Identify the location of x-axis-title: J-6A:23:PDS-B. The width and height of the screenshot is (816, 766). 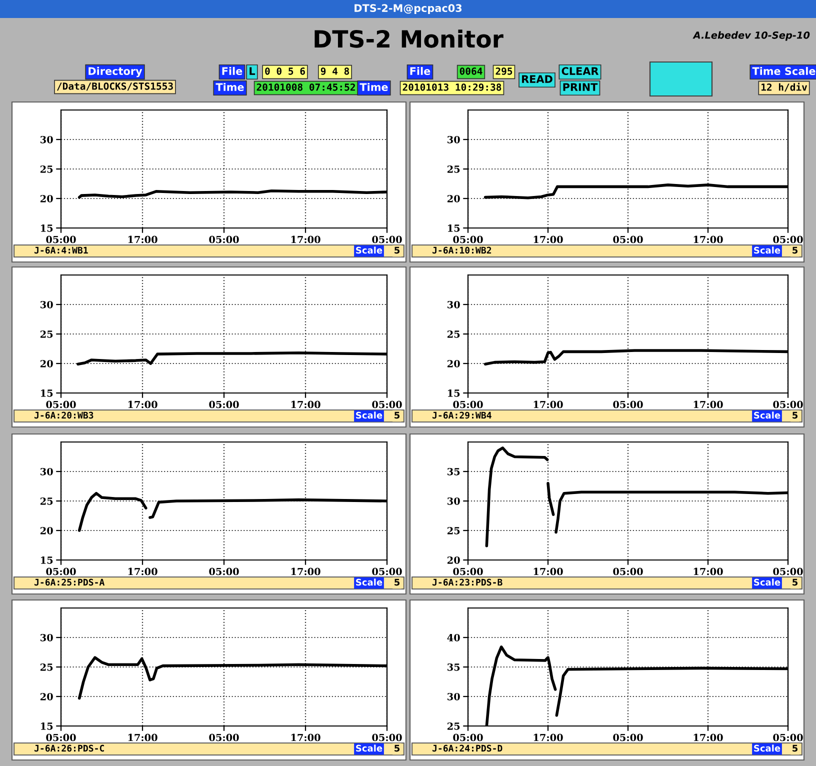
(467, 582).